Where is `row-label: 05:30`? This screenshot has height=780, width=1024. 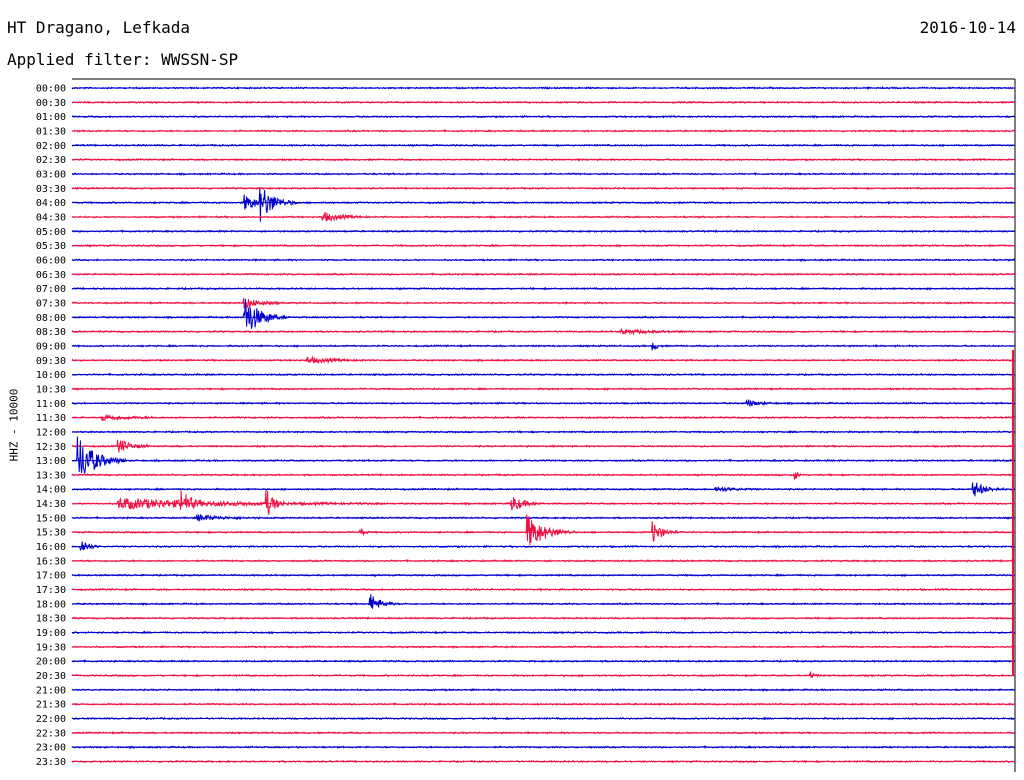 row-label: 05:30 is located at coordinates (51, 246).